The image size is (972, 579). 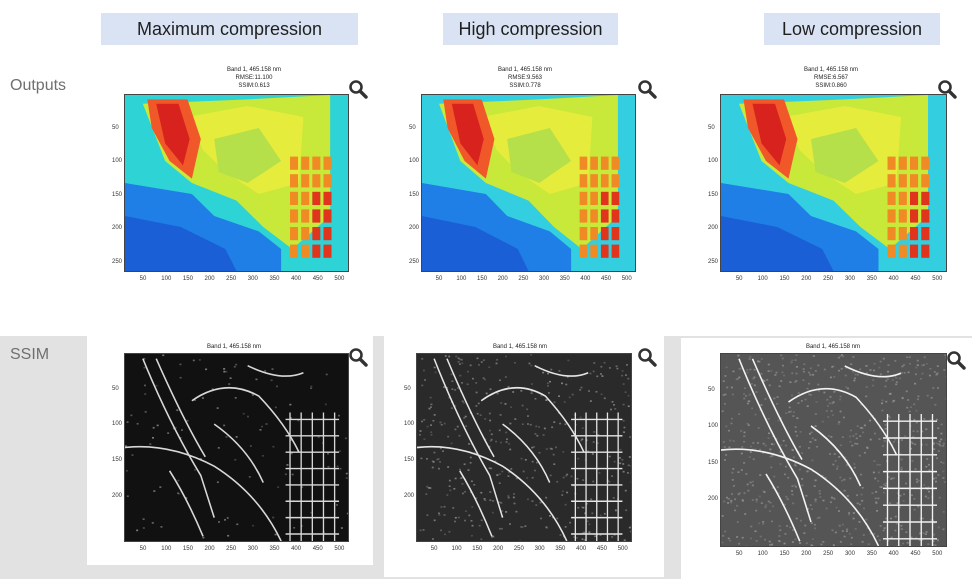 I want to click on ssim-caption-low: Band 1, 465.158 nm, so click(x=833, y=347).